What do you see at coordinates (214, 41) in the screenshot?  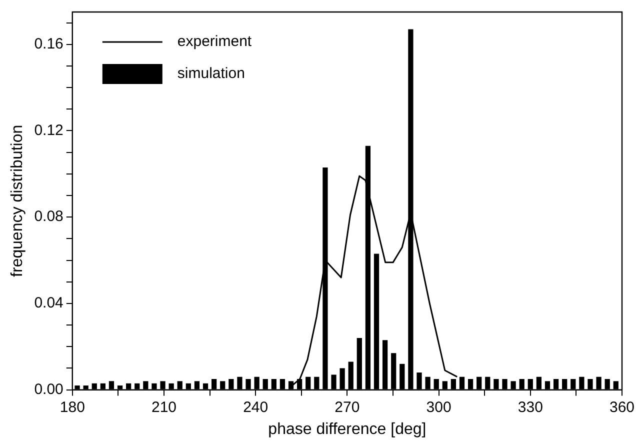 I see `legend-label: experiment` at bounding box center [214, 41].